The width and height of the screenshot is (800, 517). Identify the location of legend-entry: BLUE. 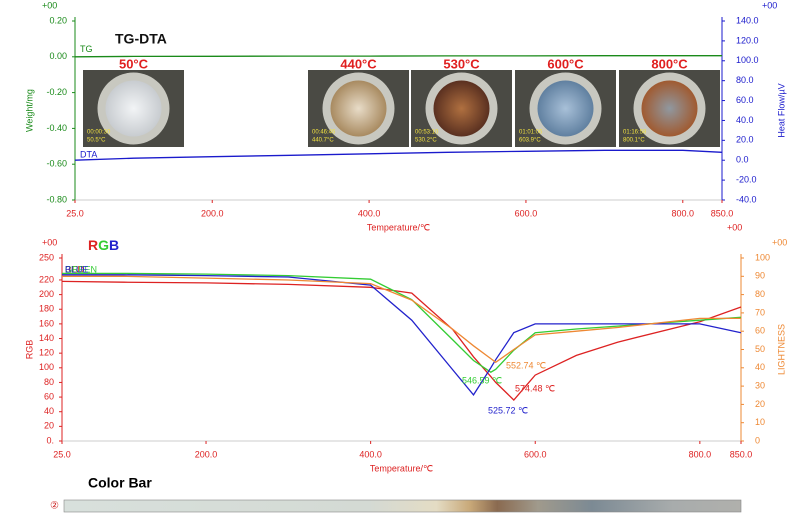
(77, 269).